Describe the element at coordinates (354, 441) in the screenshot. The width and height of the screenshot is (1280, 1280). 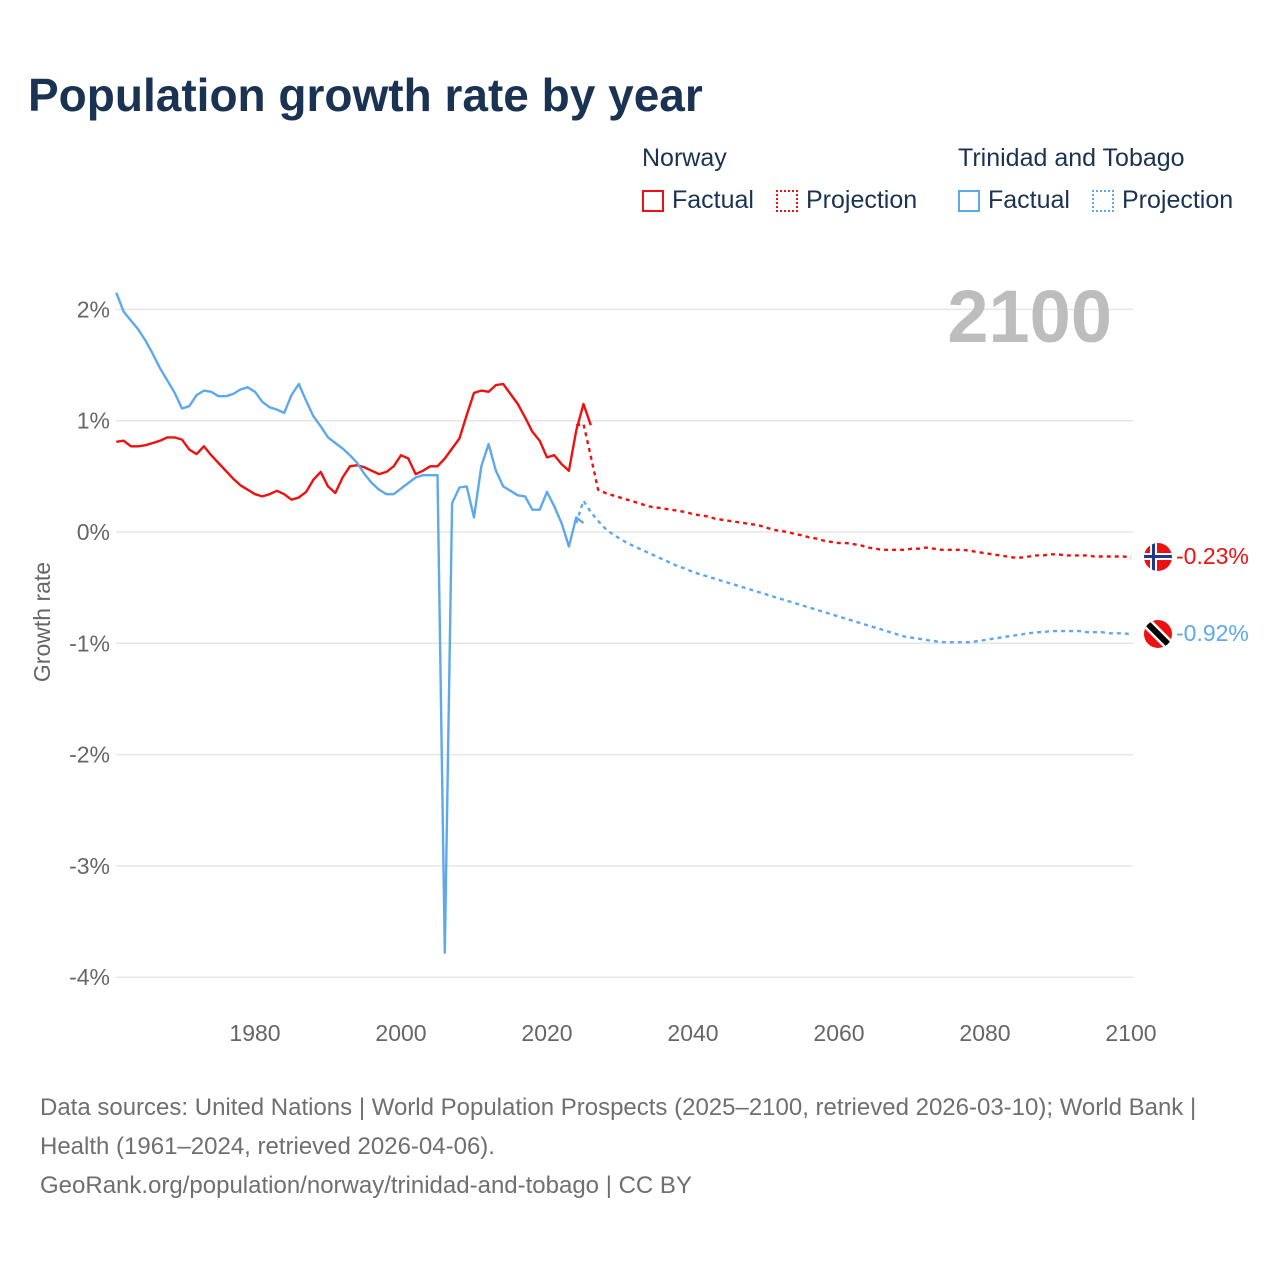
I see `series-line-norway-factual` at that location.